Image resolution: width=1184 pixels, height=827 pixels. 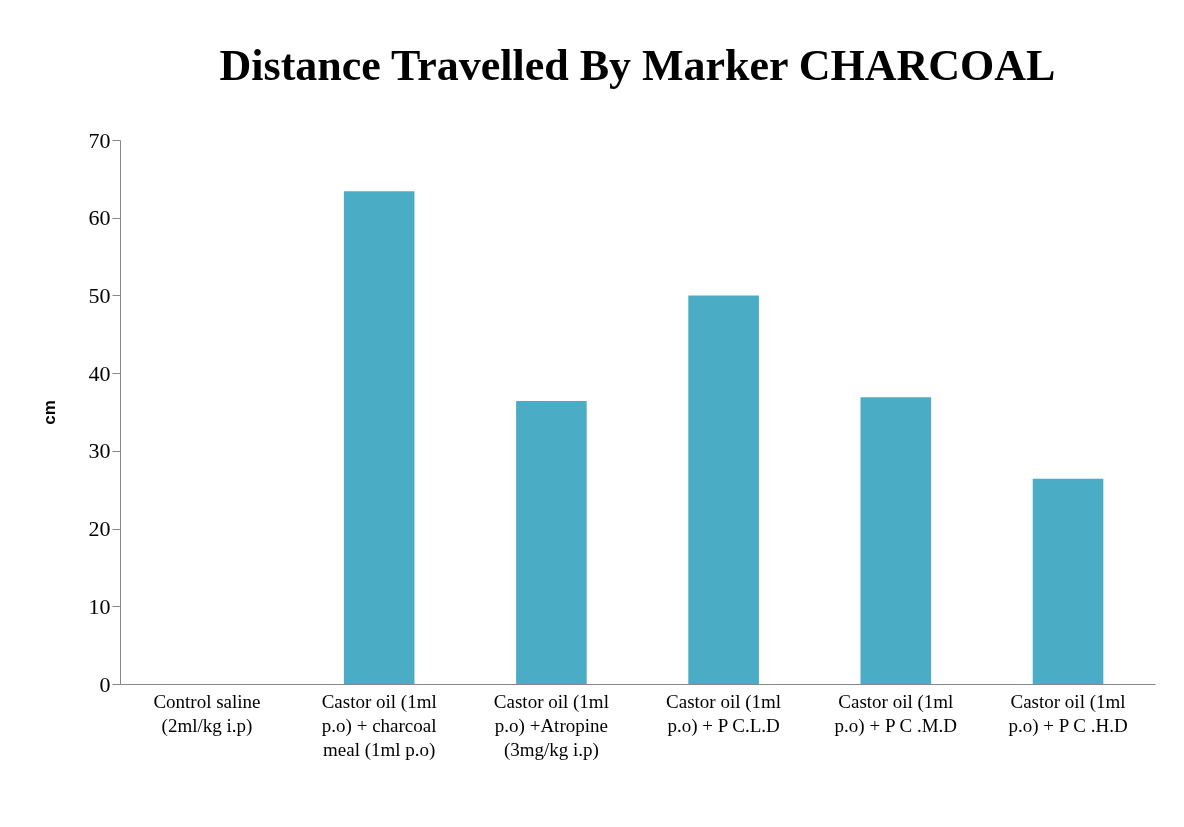 What do you see at coordinates (379, 725) in the screenshot?
I see `x-tick-label: Castor oil (1ml p.o) + charcoal meal (1ml p.o)` at bounding box center [379, 725].